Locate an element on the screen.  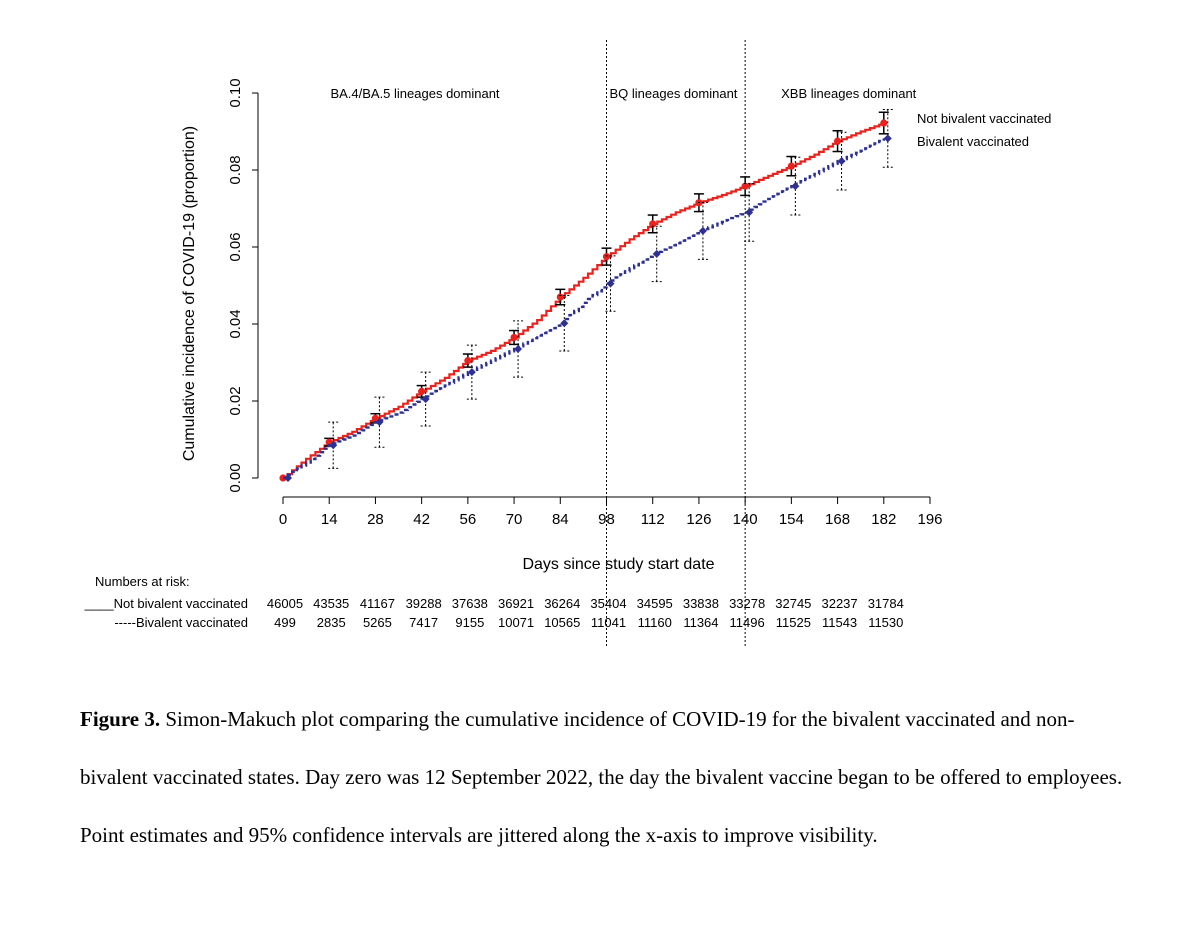
x-tick-label: 84 is located at coordinates (560, 519).